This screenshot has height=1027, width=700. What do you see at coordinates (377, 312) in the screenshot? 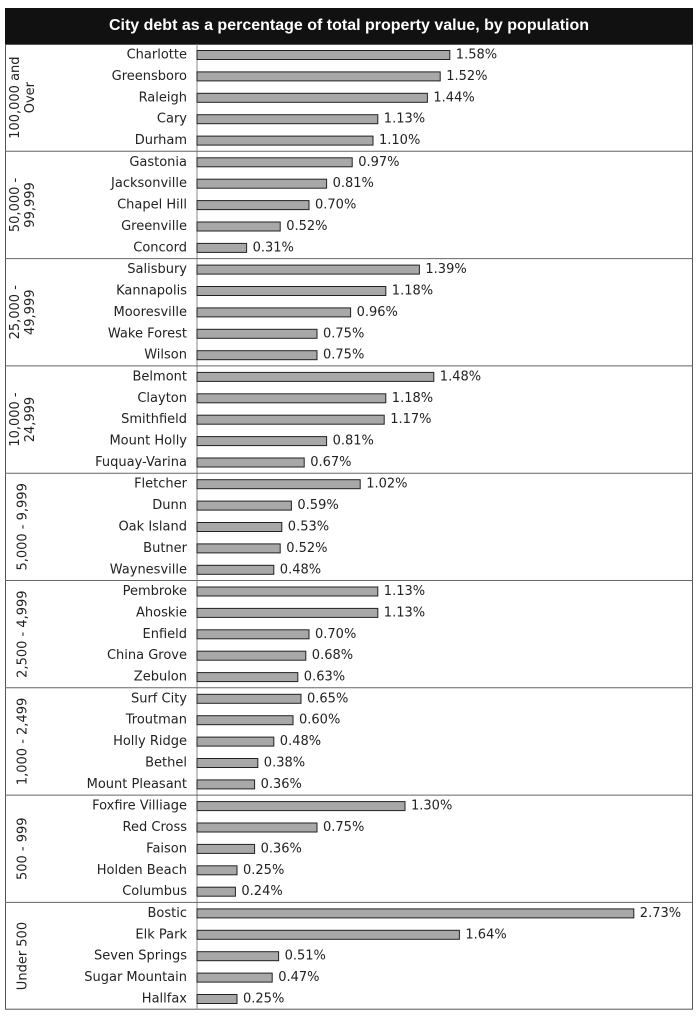
I see `data-label: 0.96%` at bounding box center [377, 312].